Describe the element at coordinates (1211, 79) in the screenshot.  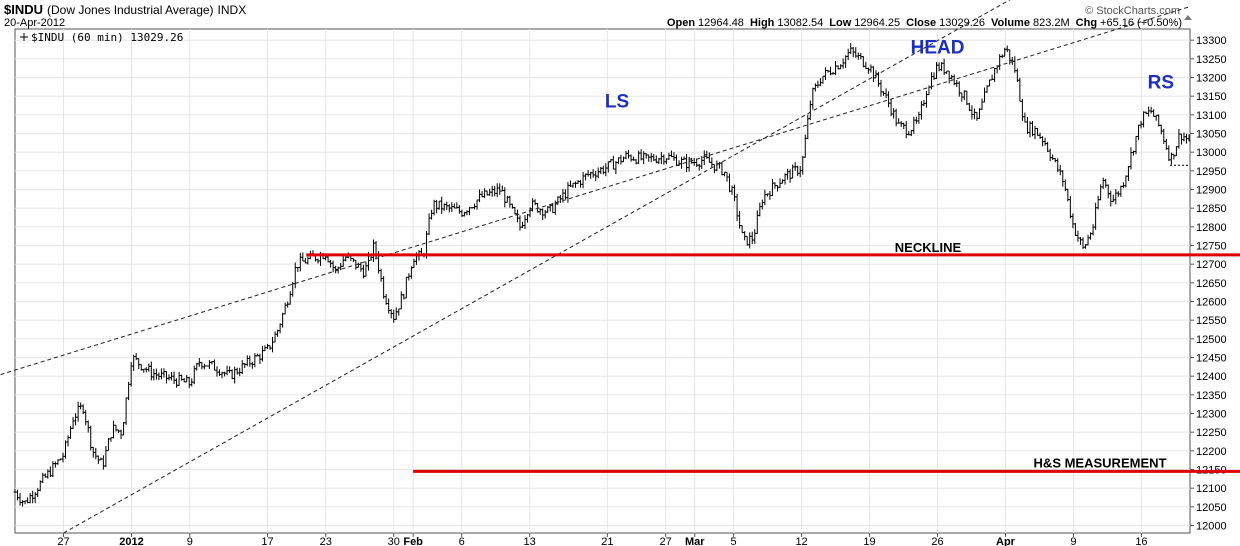
I see `y-tick-label: 13200` at that location.